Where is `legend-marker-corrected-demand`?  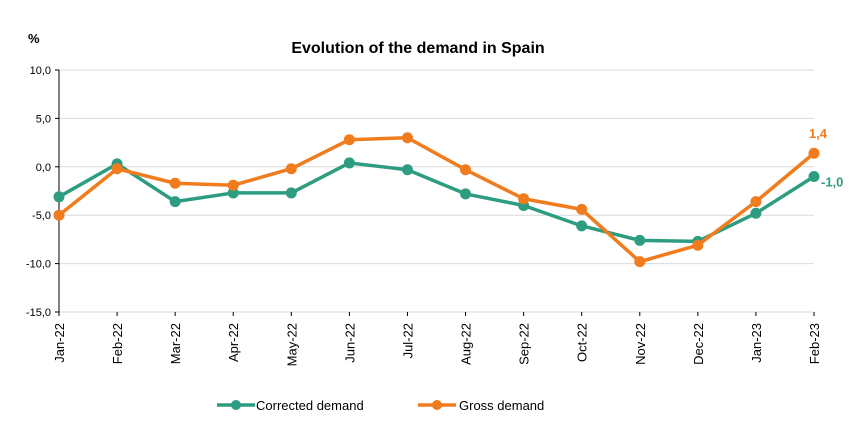
legend-marker-corrected-demand is located at coordinates (236, 405).